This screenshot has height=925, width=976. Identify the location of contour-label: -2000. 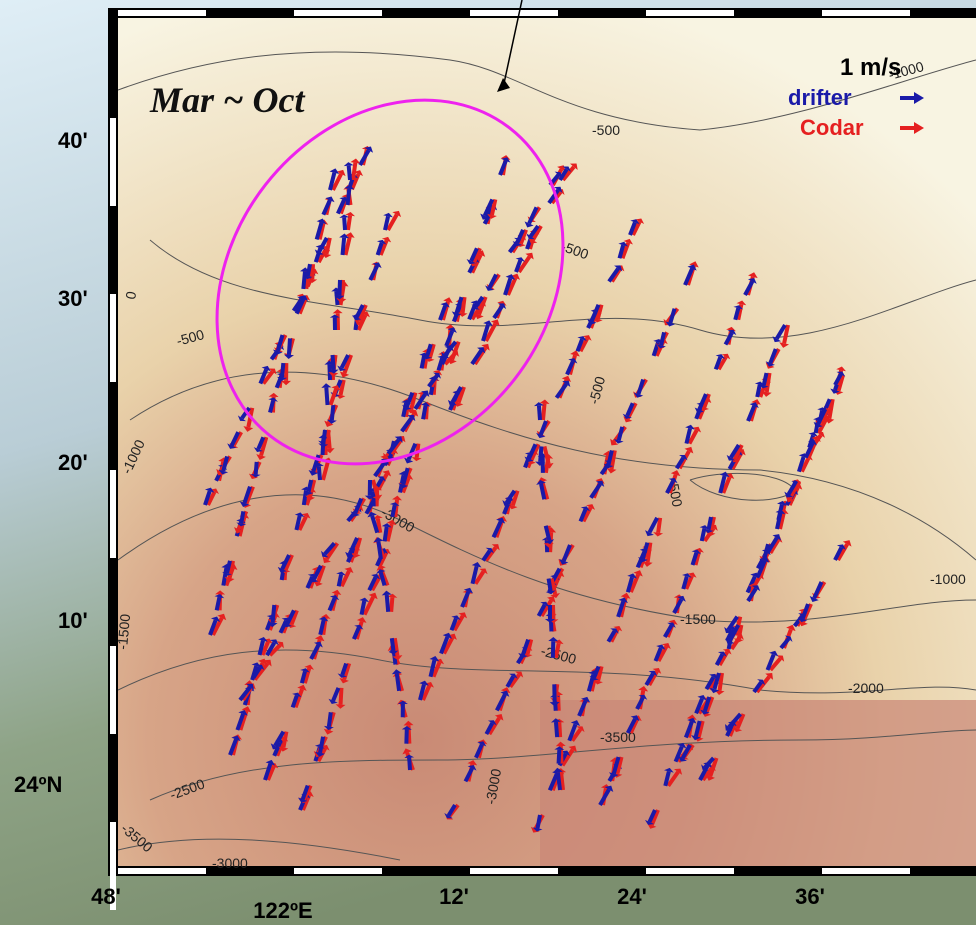
(866, 688).